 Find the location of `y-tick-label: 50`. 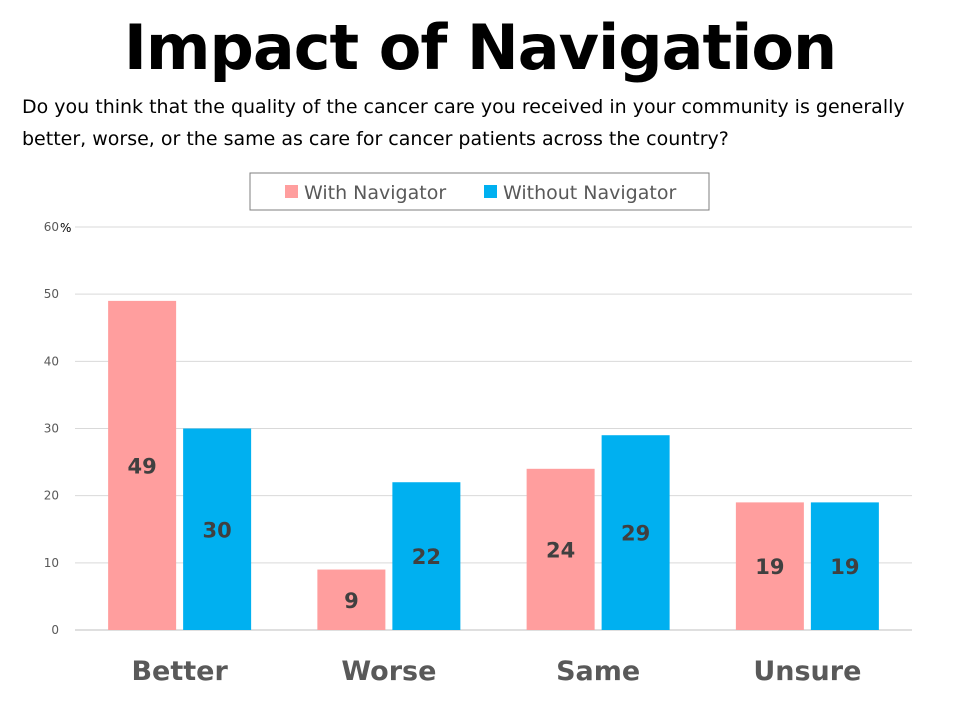

y-tick-label: 50 is located at coordinates (51, 294).